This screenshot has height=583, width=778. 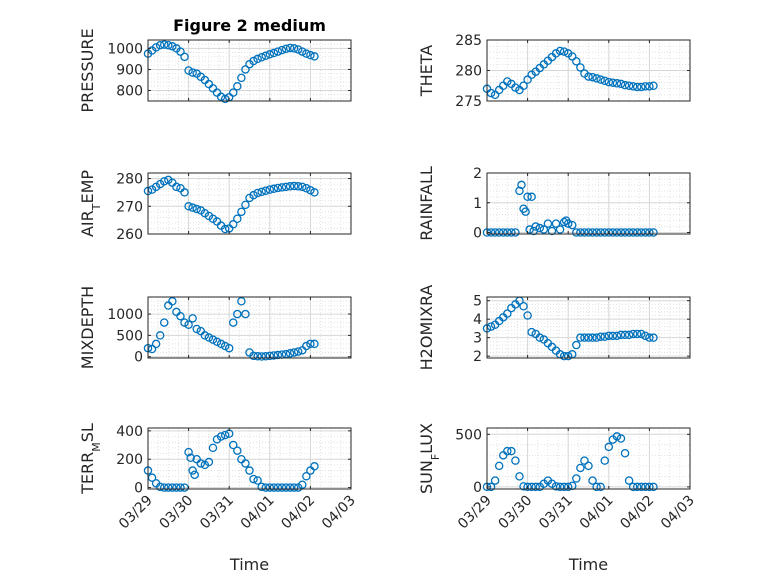 I want to click on y-tick-label: 800, so click(x=129, y=91).